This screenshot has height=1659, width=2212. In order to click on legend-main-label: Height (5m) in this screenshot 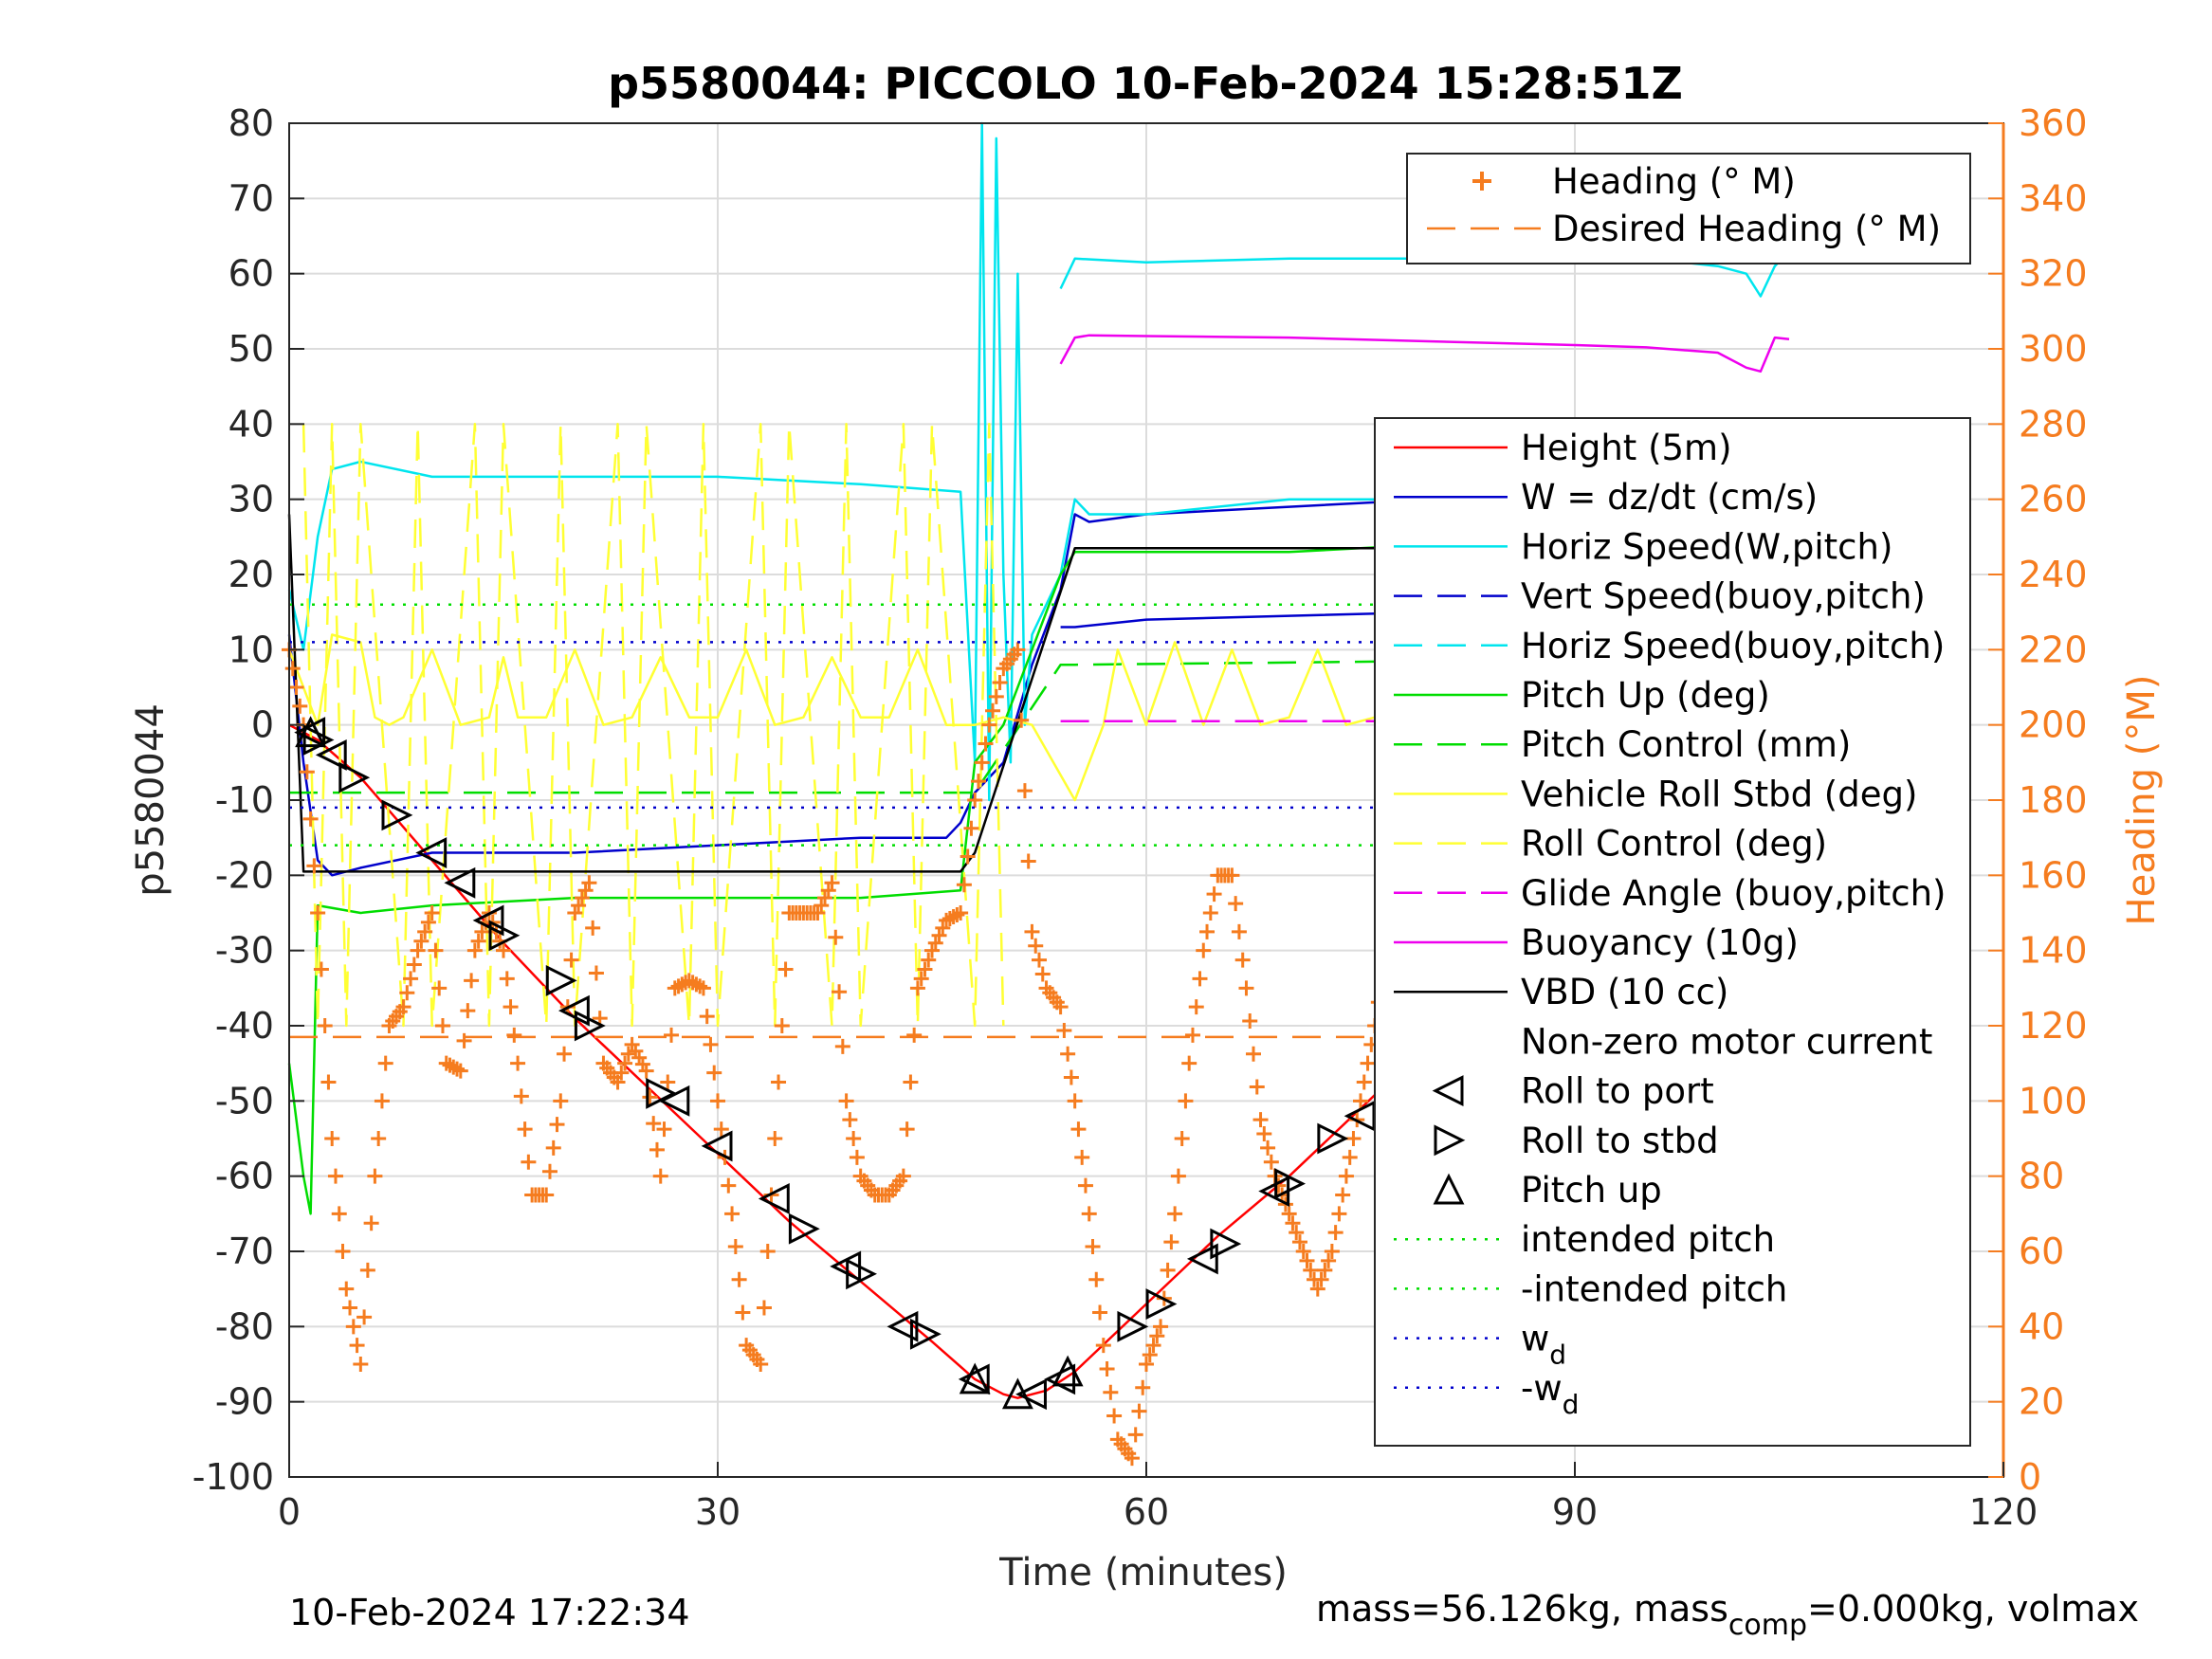, I will do `click(1626, 448)`.